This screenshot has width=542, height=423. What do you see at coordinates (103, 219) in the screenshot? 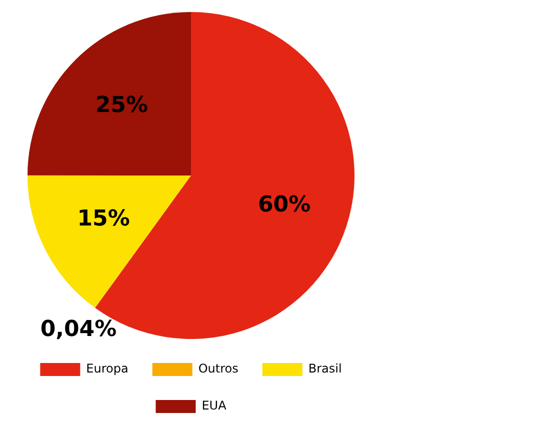
I see `data-label: 15%` at bounding box center [103, 219].